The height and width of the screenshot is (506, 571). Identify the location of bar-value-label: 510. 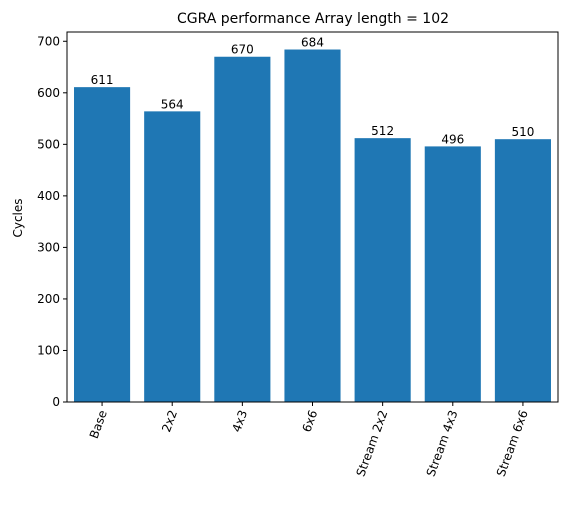
(522, 132).